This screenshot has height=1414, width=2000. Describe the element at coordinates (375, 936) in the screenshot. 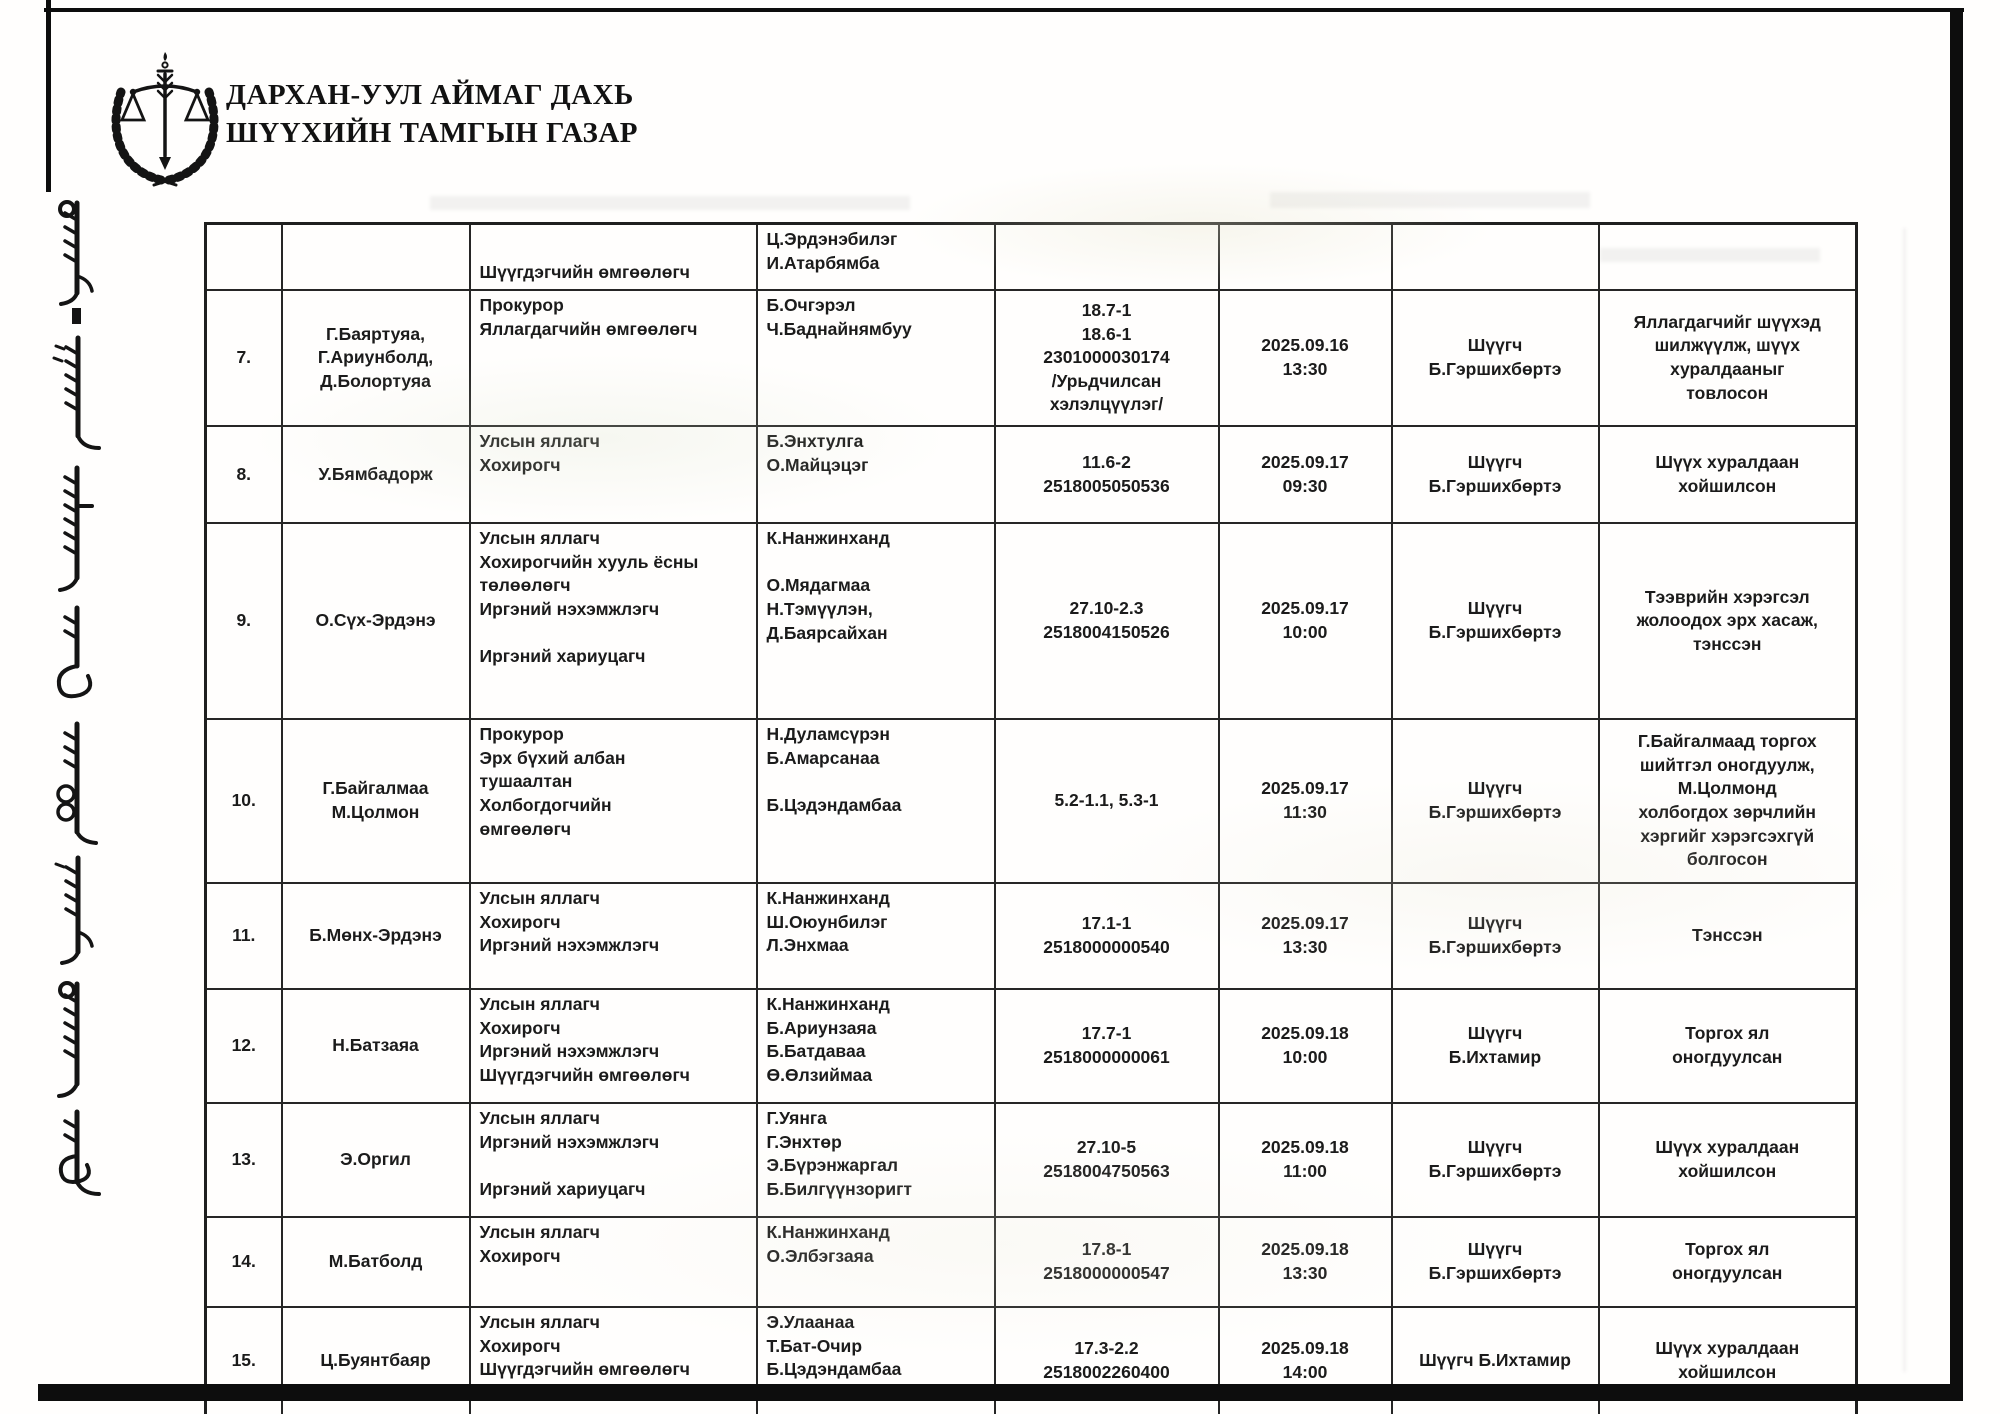

I see `defendant-cell: Б.Мөнх-Эрдэнэ` at that location.